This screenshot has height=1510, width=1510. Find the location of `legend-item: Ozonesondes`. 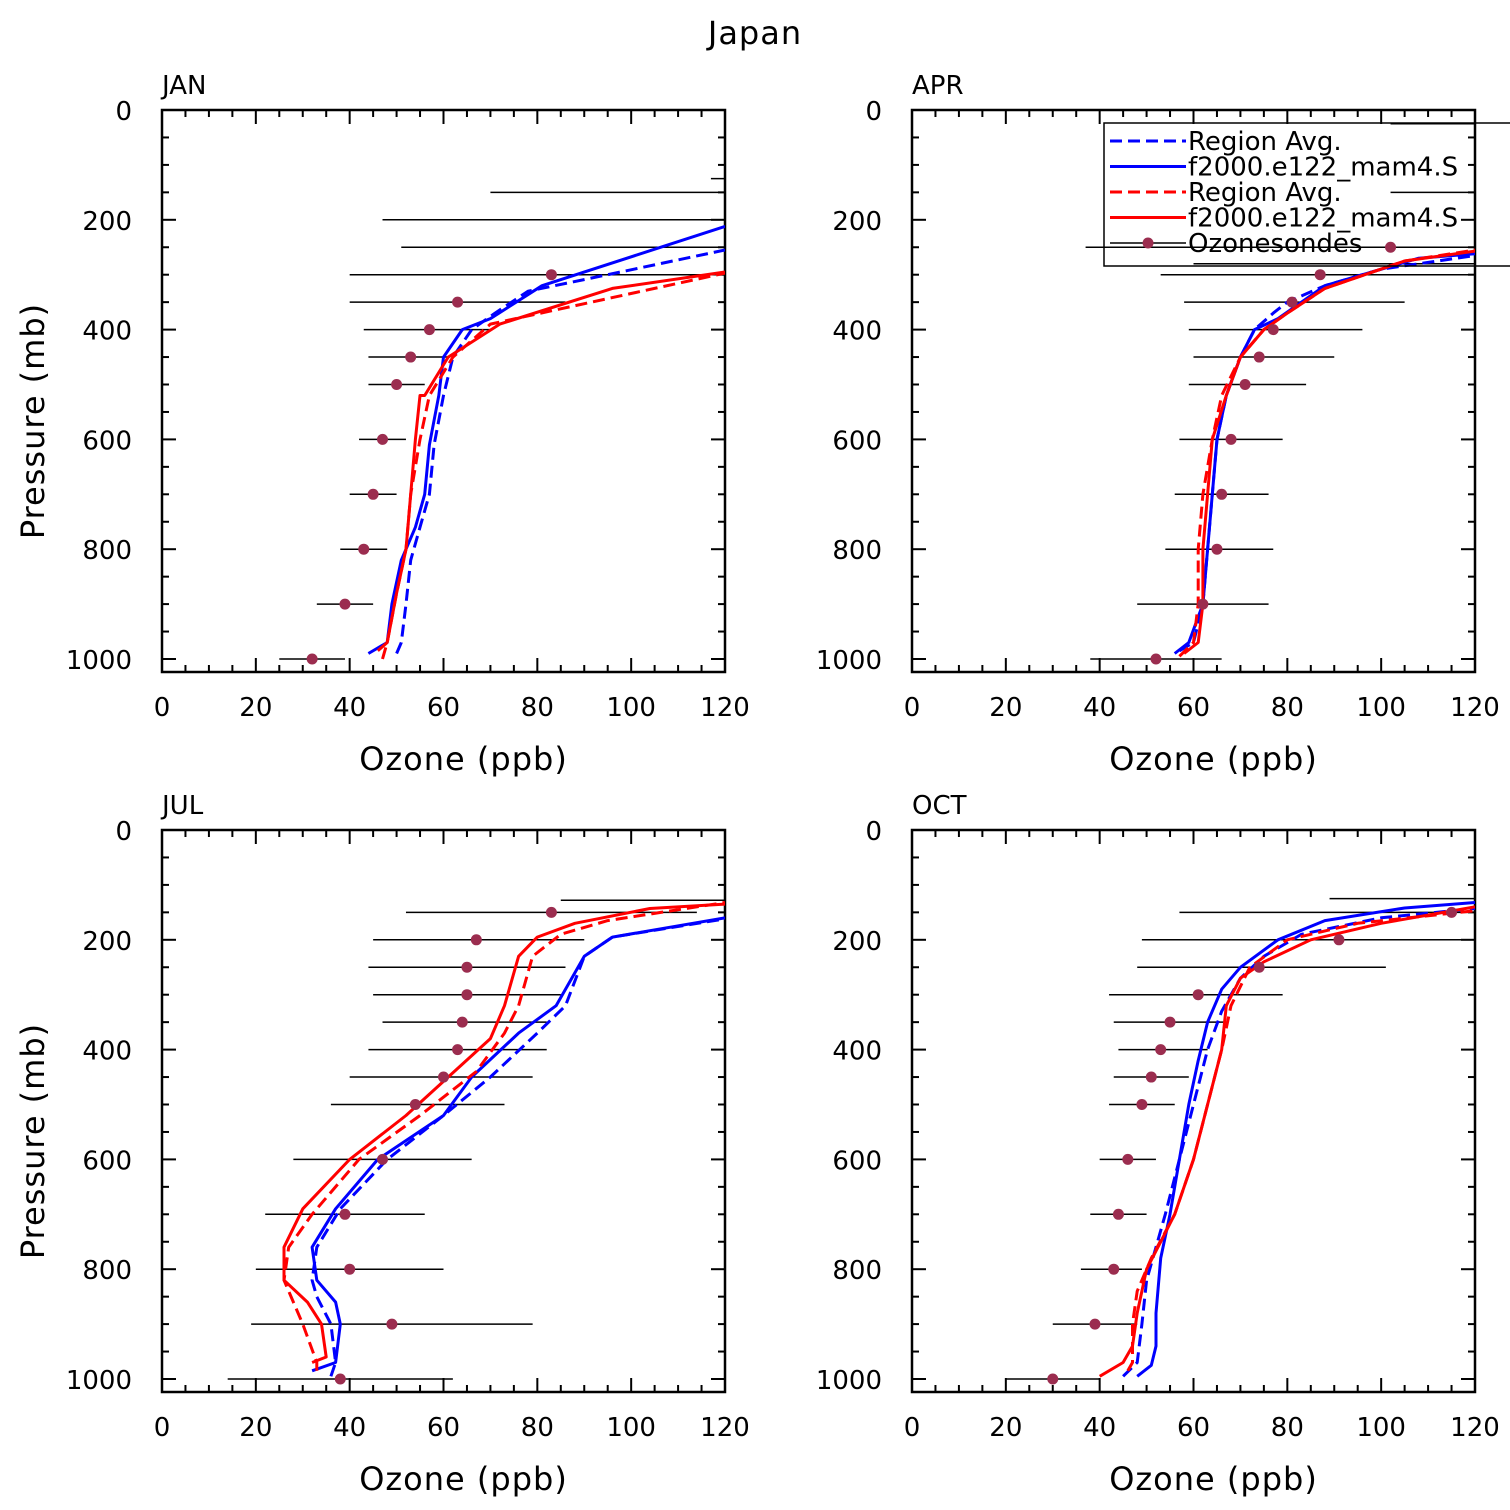

legend-item: Ozonesondes is located at coordinates (1236, 244).